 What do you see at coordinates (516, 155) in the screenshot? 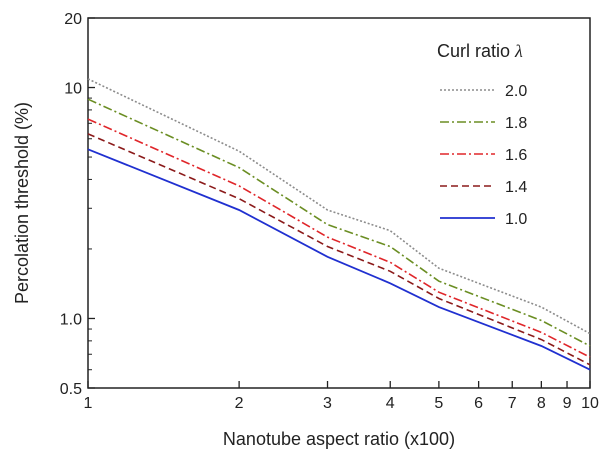
I see `legend-label-1-6: 1.6` at bounding box center [516, 155].